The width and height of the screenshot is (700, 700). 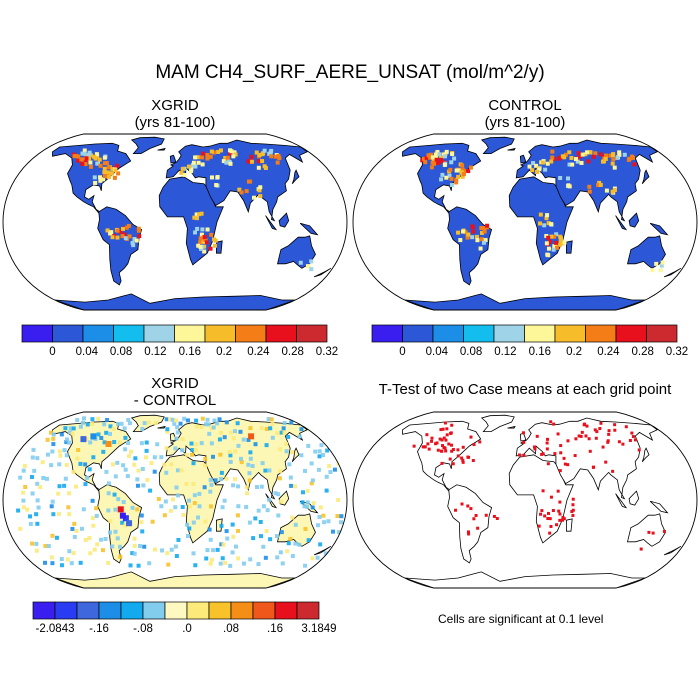 I want to click on continent-madagascar, so click(x=219, y=525).